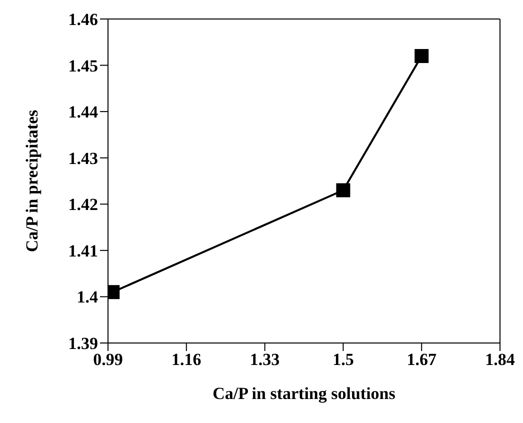 The image size is (523, 423). I want to click on y-axis-title: Ca/P in precipitates, so click(32, 180).